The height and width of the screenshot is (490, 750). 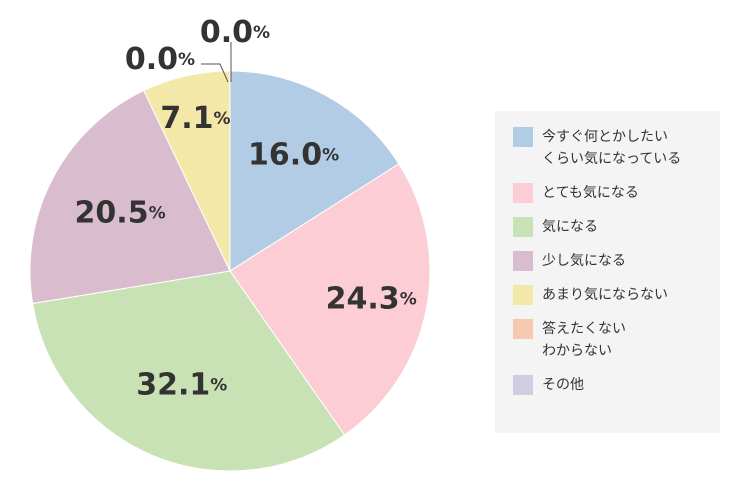 I want to click on legend-item-4: あまり気にならない, so click(x=616, y=295).